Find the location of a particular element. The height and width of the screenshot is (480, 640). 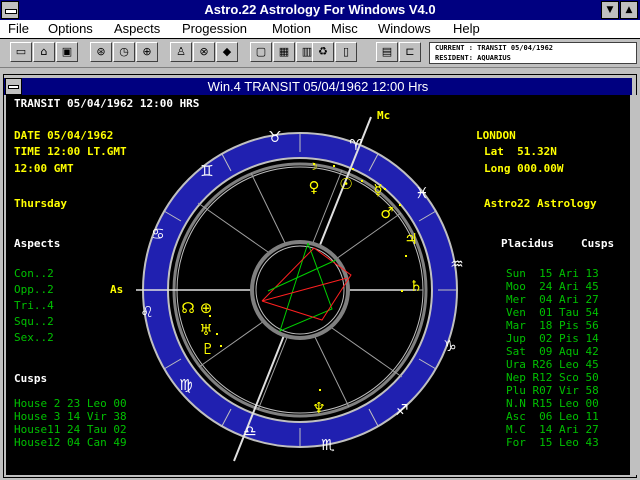

exit-door-icon: ⊏ is located at coordinates (410, 52).